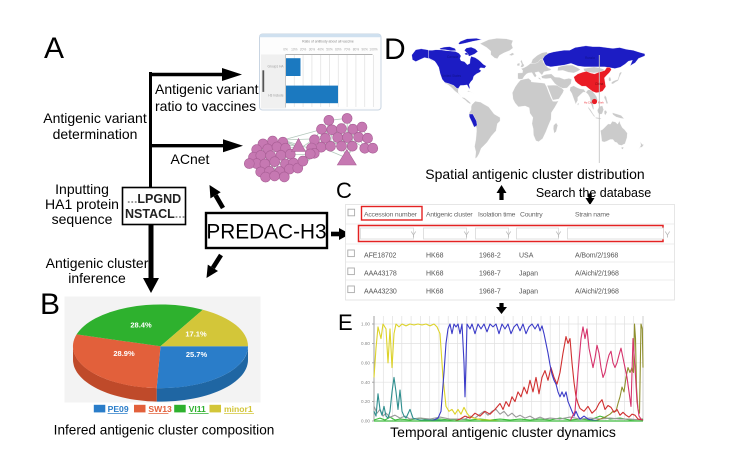  Describe the element at coordinates (160, 409) in the screenshot. I see `svg-text: SW13` at that location.